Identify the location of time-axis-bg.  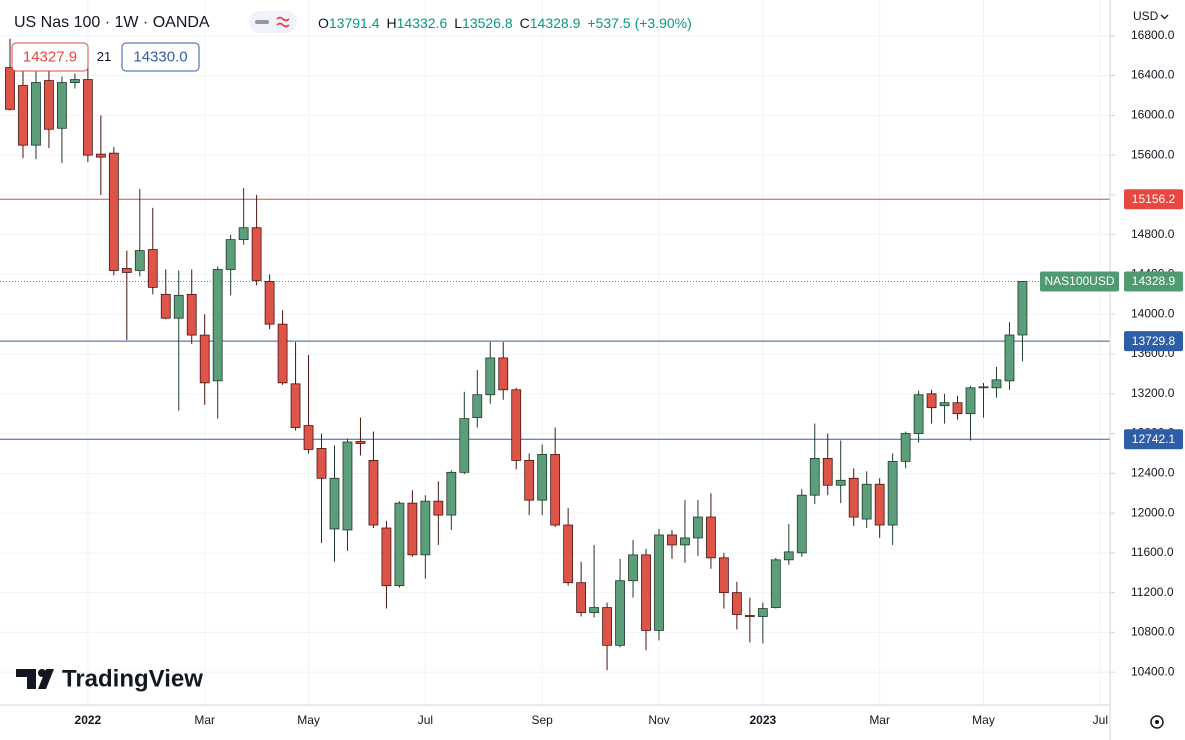
(555, 722).